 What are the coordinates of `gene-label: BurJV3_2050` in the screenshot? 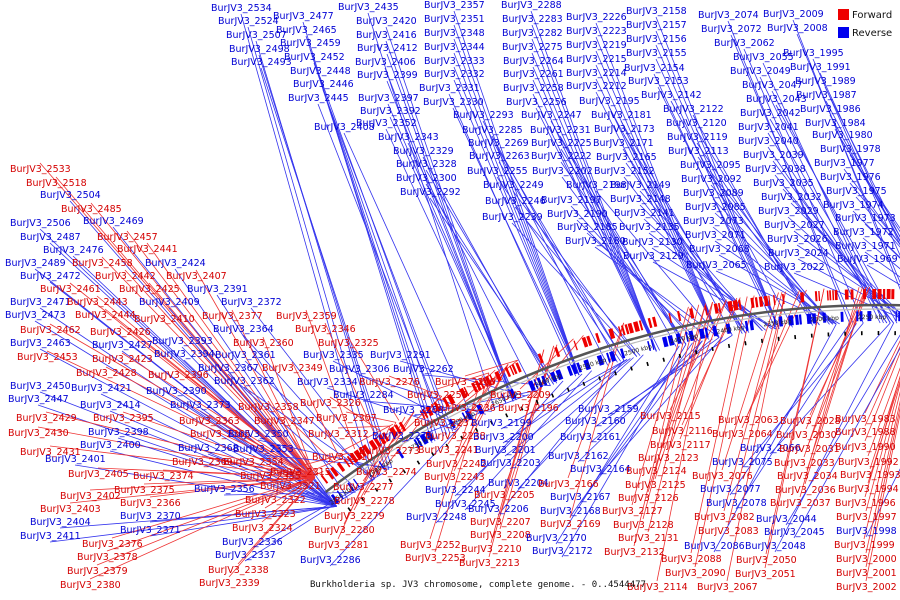 It's located at (766, 560).